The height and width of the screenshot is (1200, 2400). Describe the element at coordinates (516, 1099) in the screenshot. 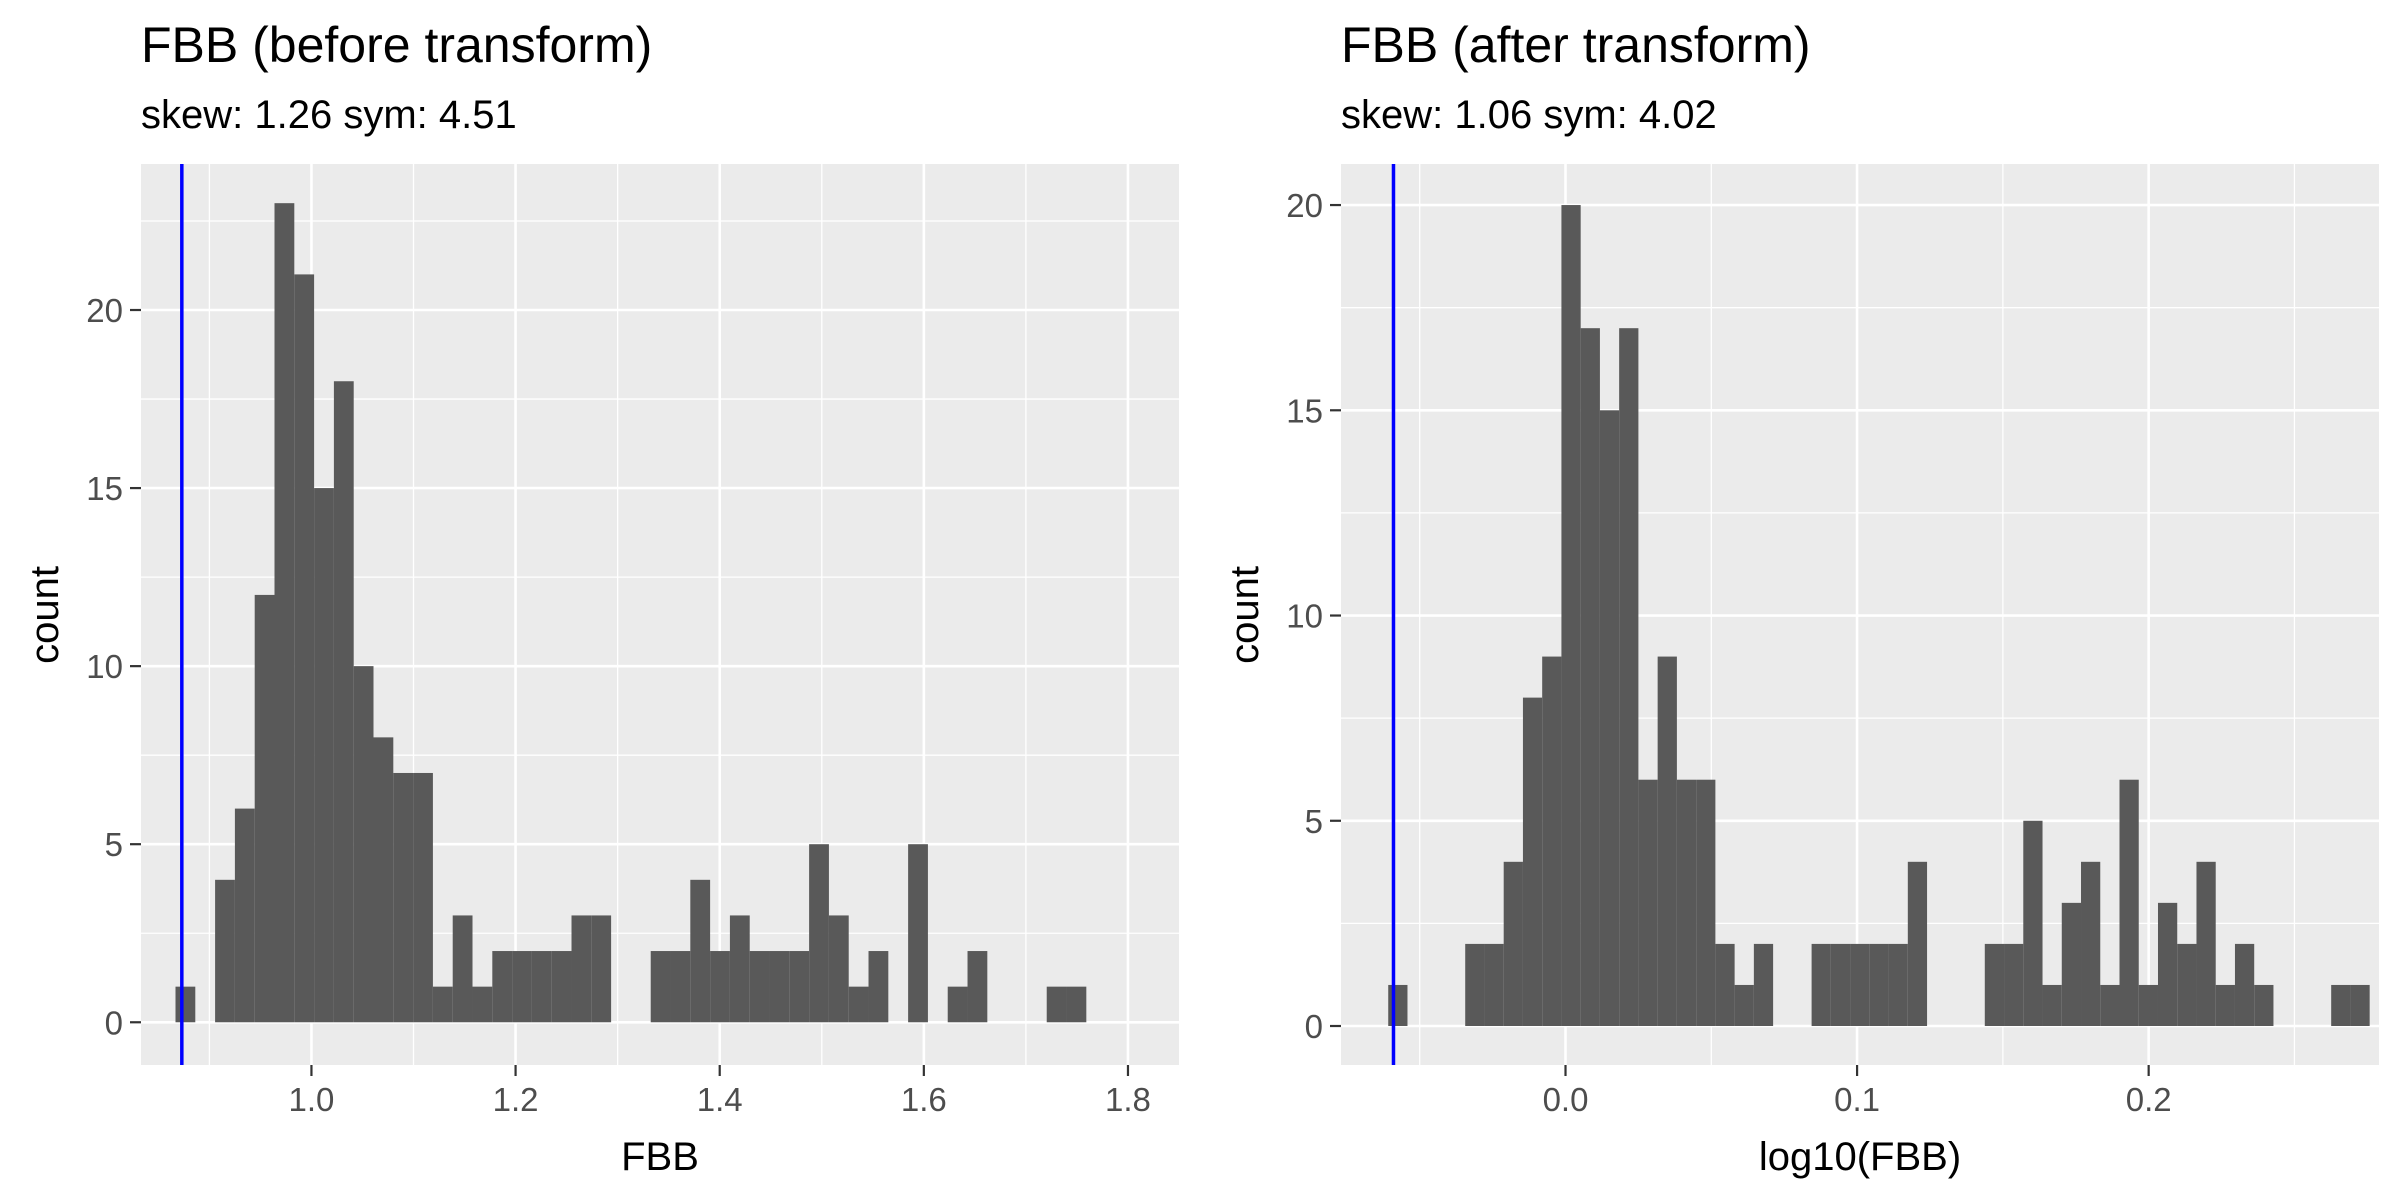

I see `left-x-tick-label: 1.2` at that location.